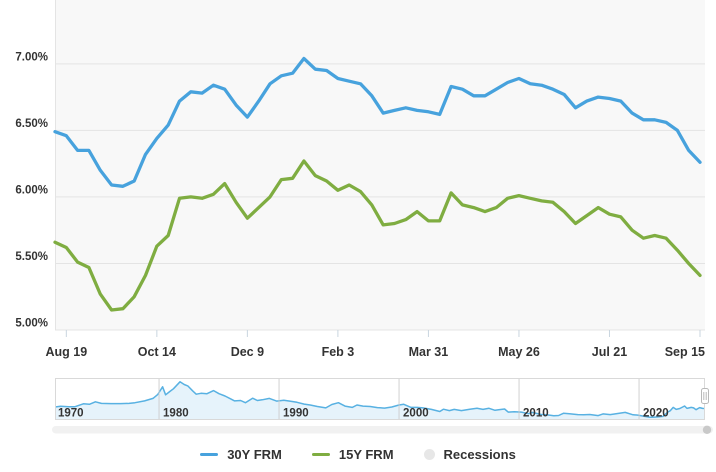  I want to click on 30y-frm-line-swatch, so click(209, 454).